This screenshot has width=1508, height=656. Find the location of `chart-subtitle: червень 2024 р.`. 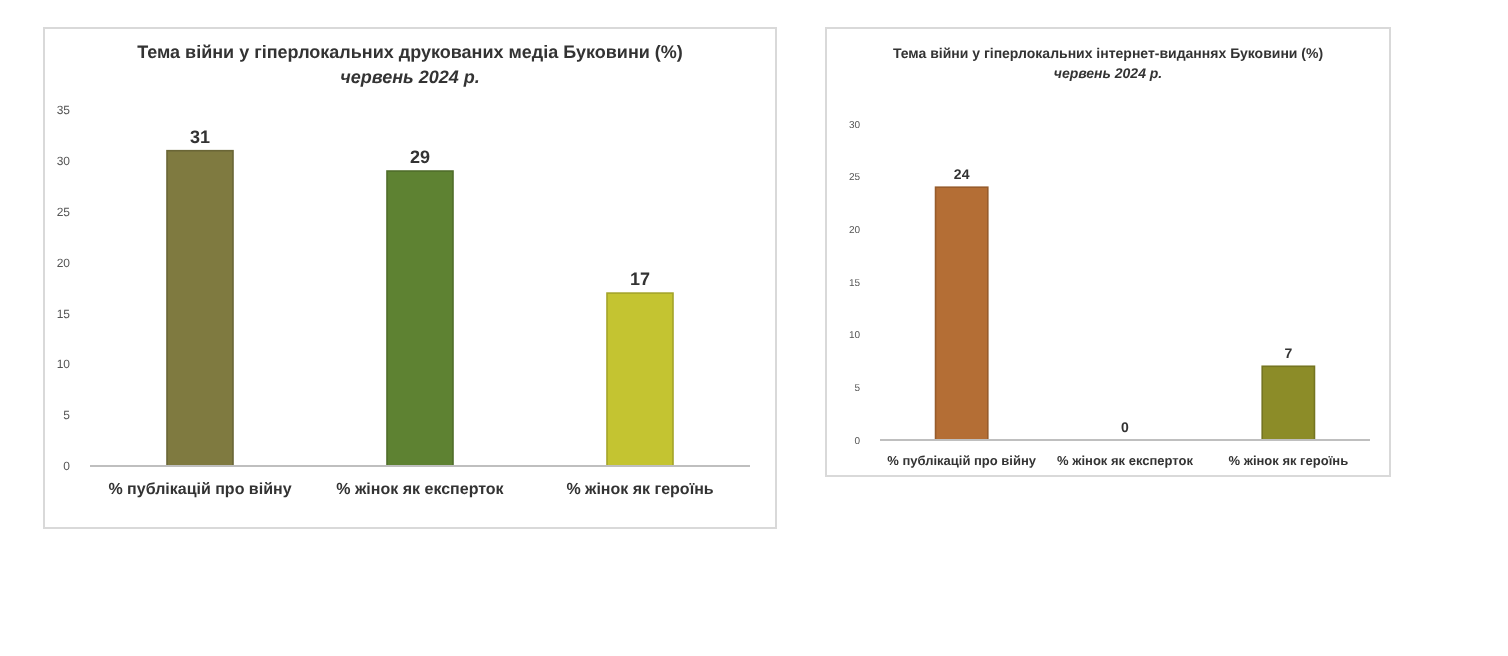

chart-subtitle: червень 2024 р. is located at coordinates (410, 77).